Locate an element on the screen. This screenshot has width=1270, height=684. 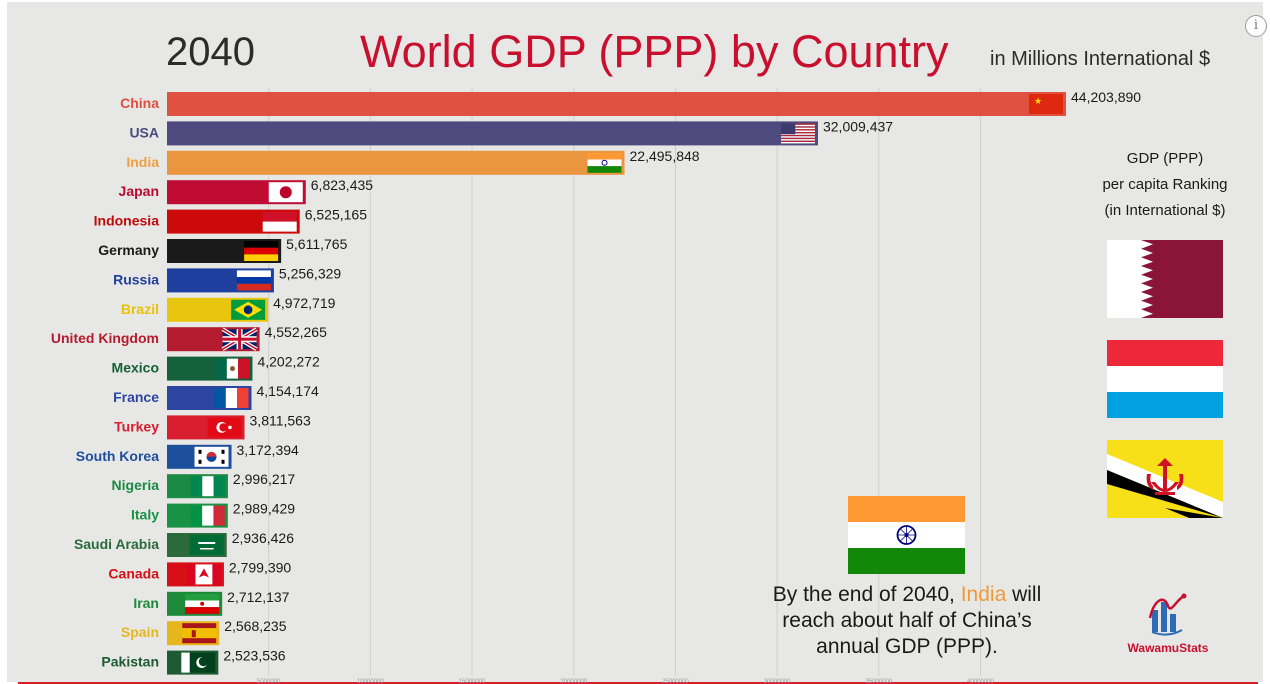
value-label: 2,936,426 is located at coordinates (263, 538).